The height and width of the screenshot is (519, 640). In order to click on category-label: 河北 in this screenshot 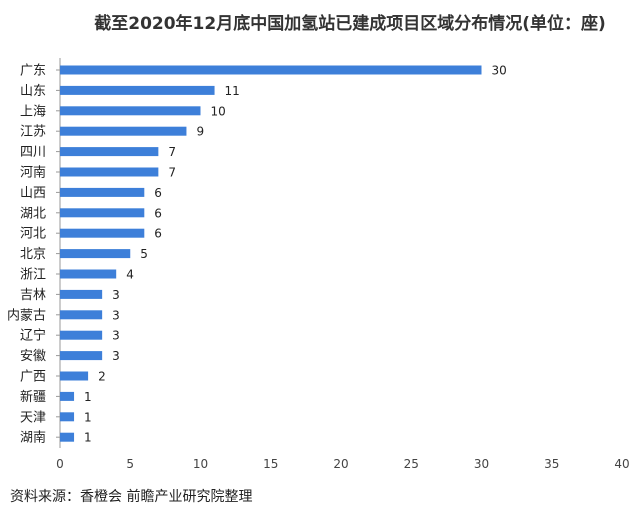, I will do `click(33, 234)`.